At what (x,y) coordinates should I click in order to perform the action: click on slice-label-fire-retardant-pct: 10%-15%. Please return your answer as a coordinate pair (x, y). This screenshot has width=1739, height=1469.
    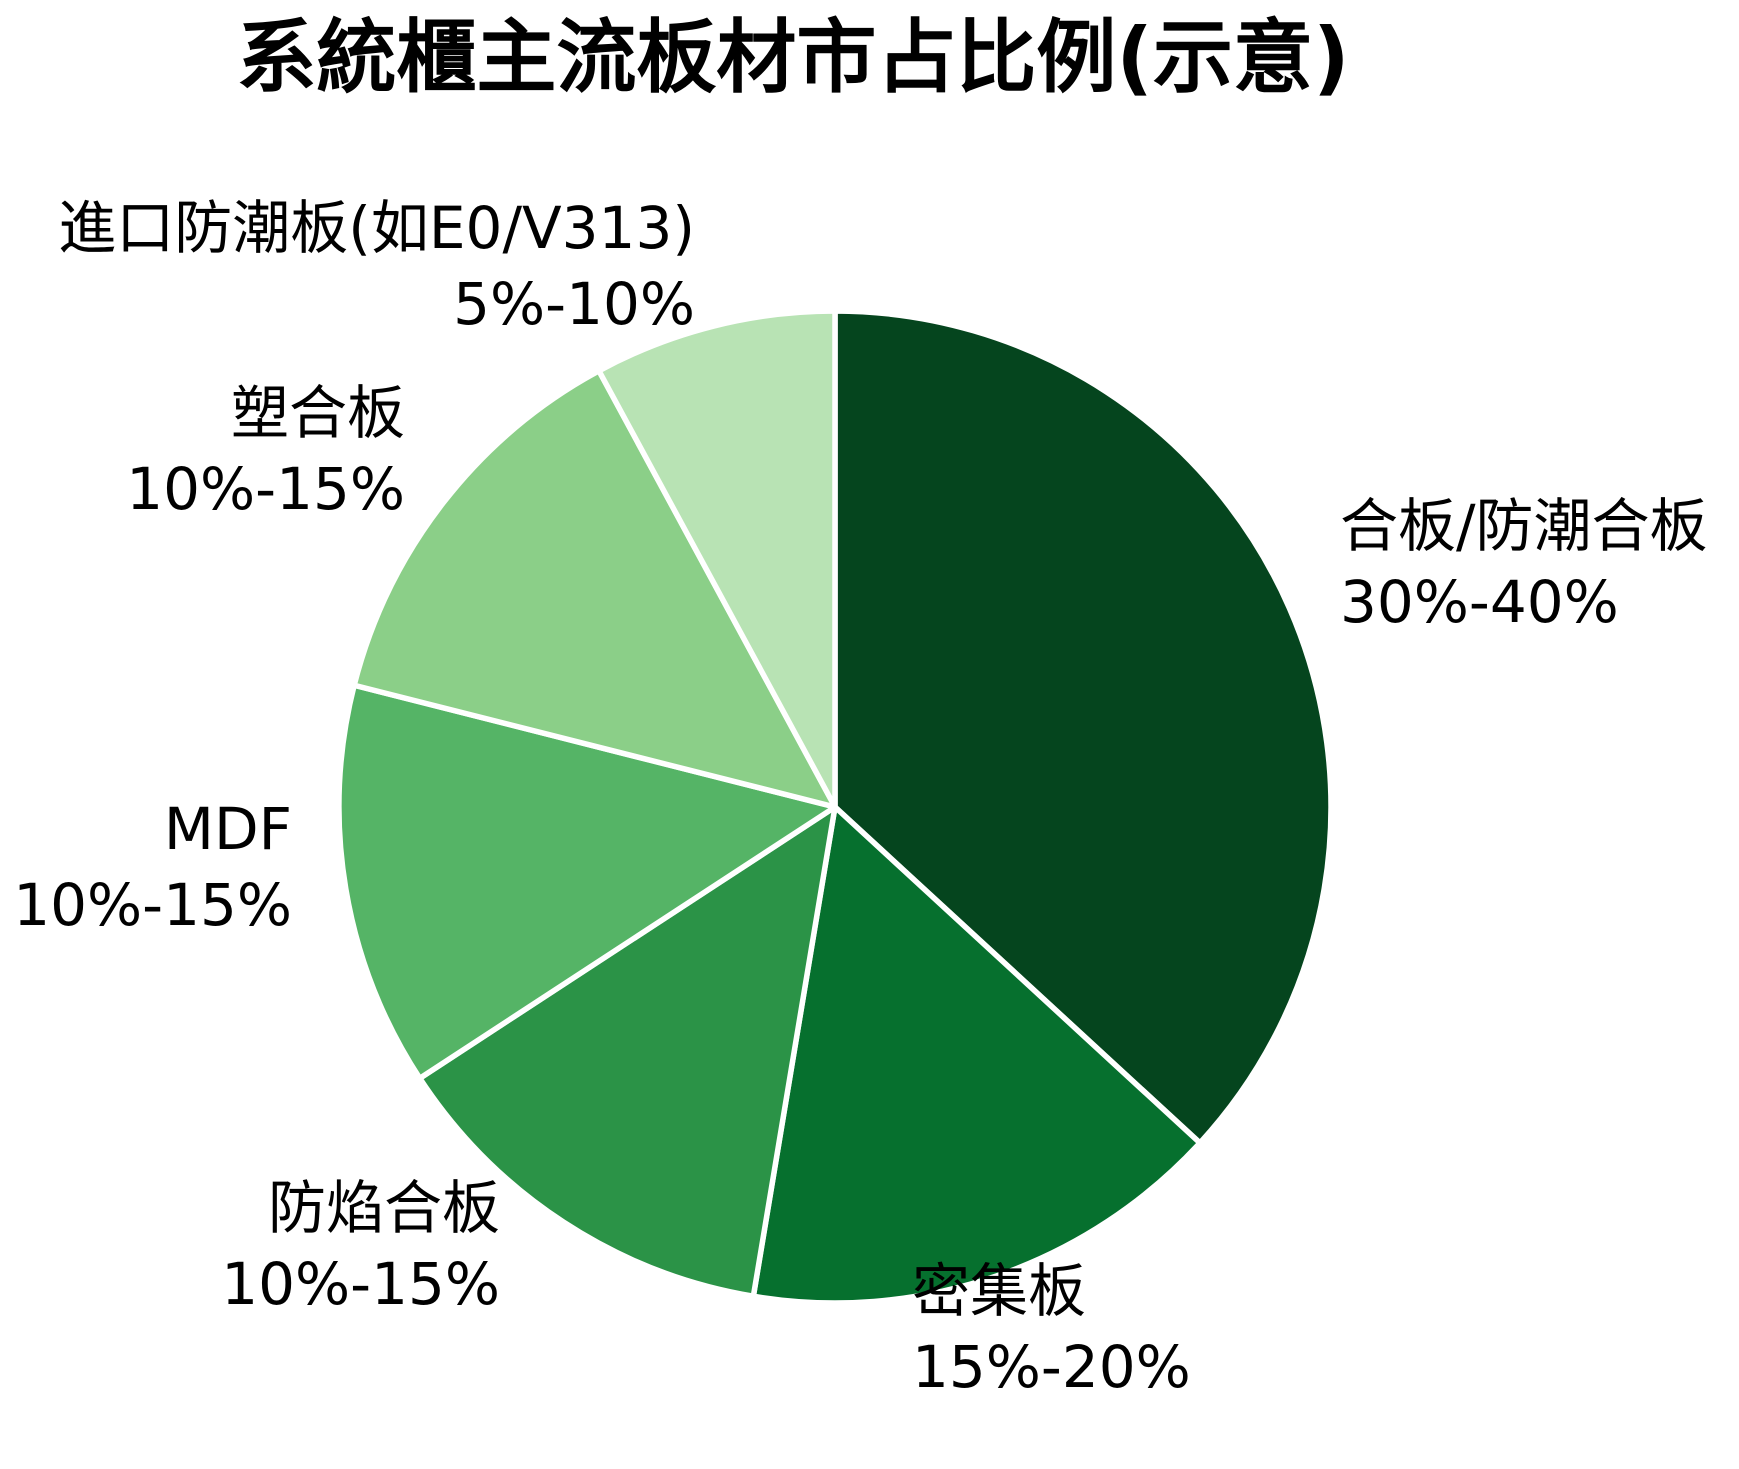
    Looking at the image, I should click on (360, 1284).